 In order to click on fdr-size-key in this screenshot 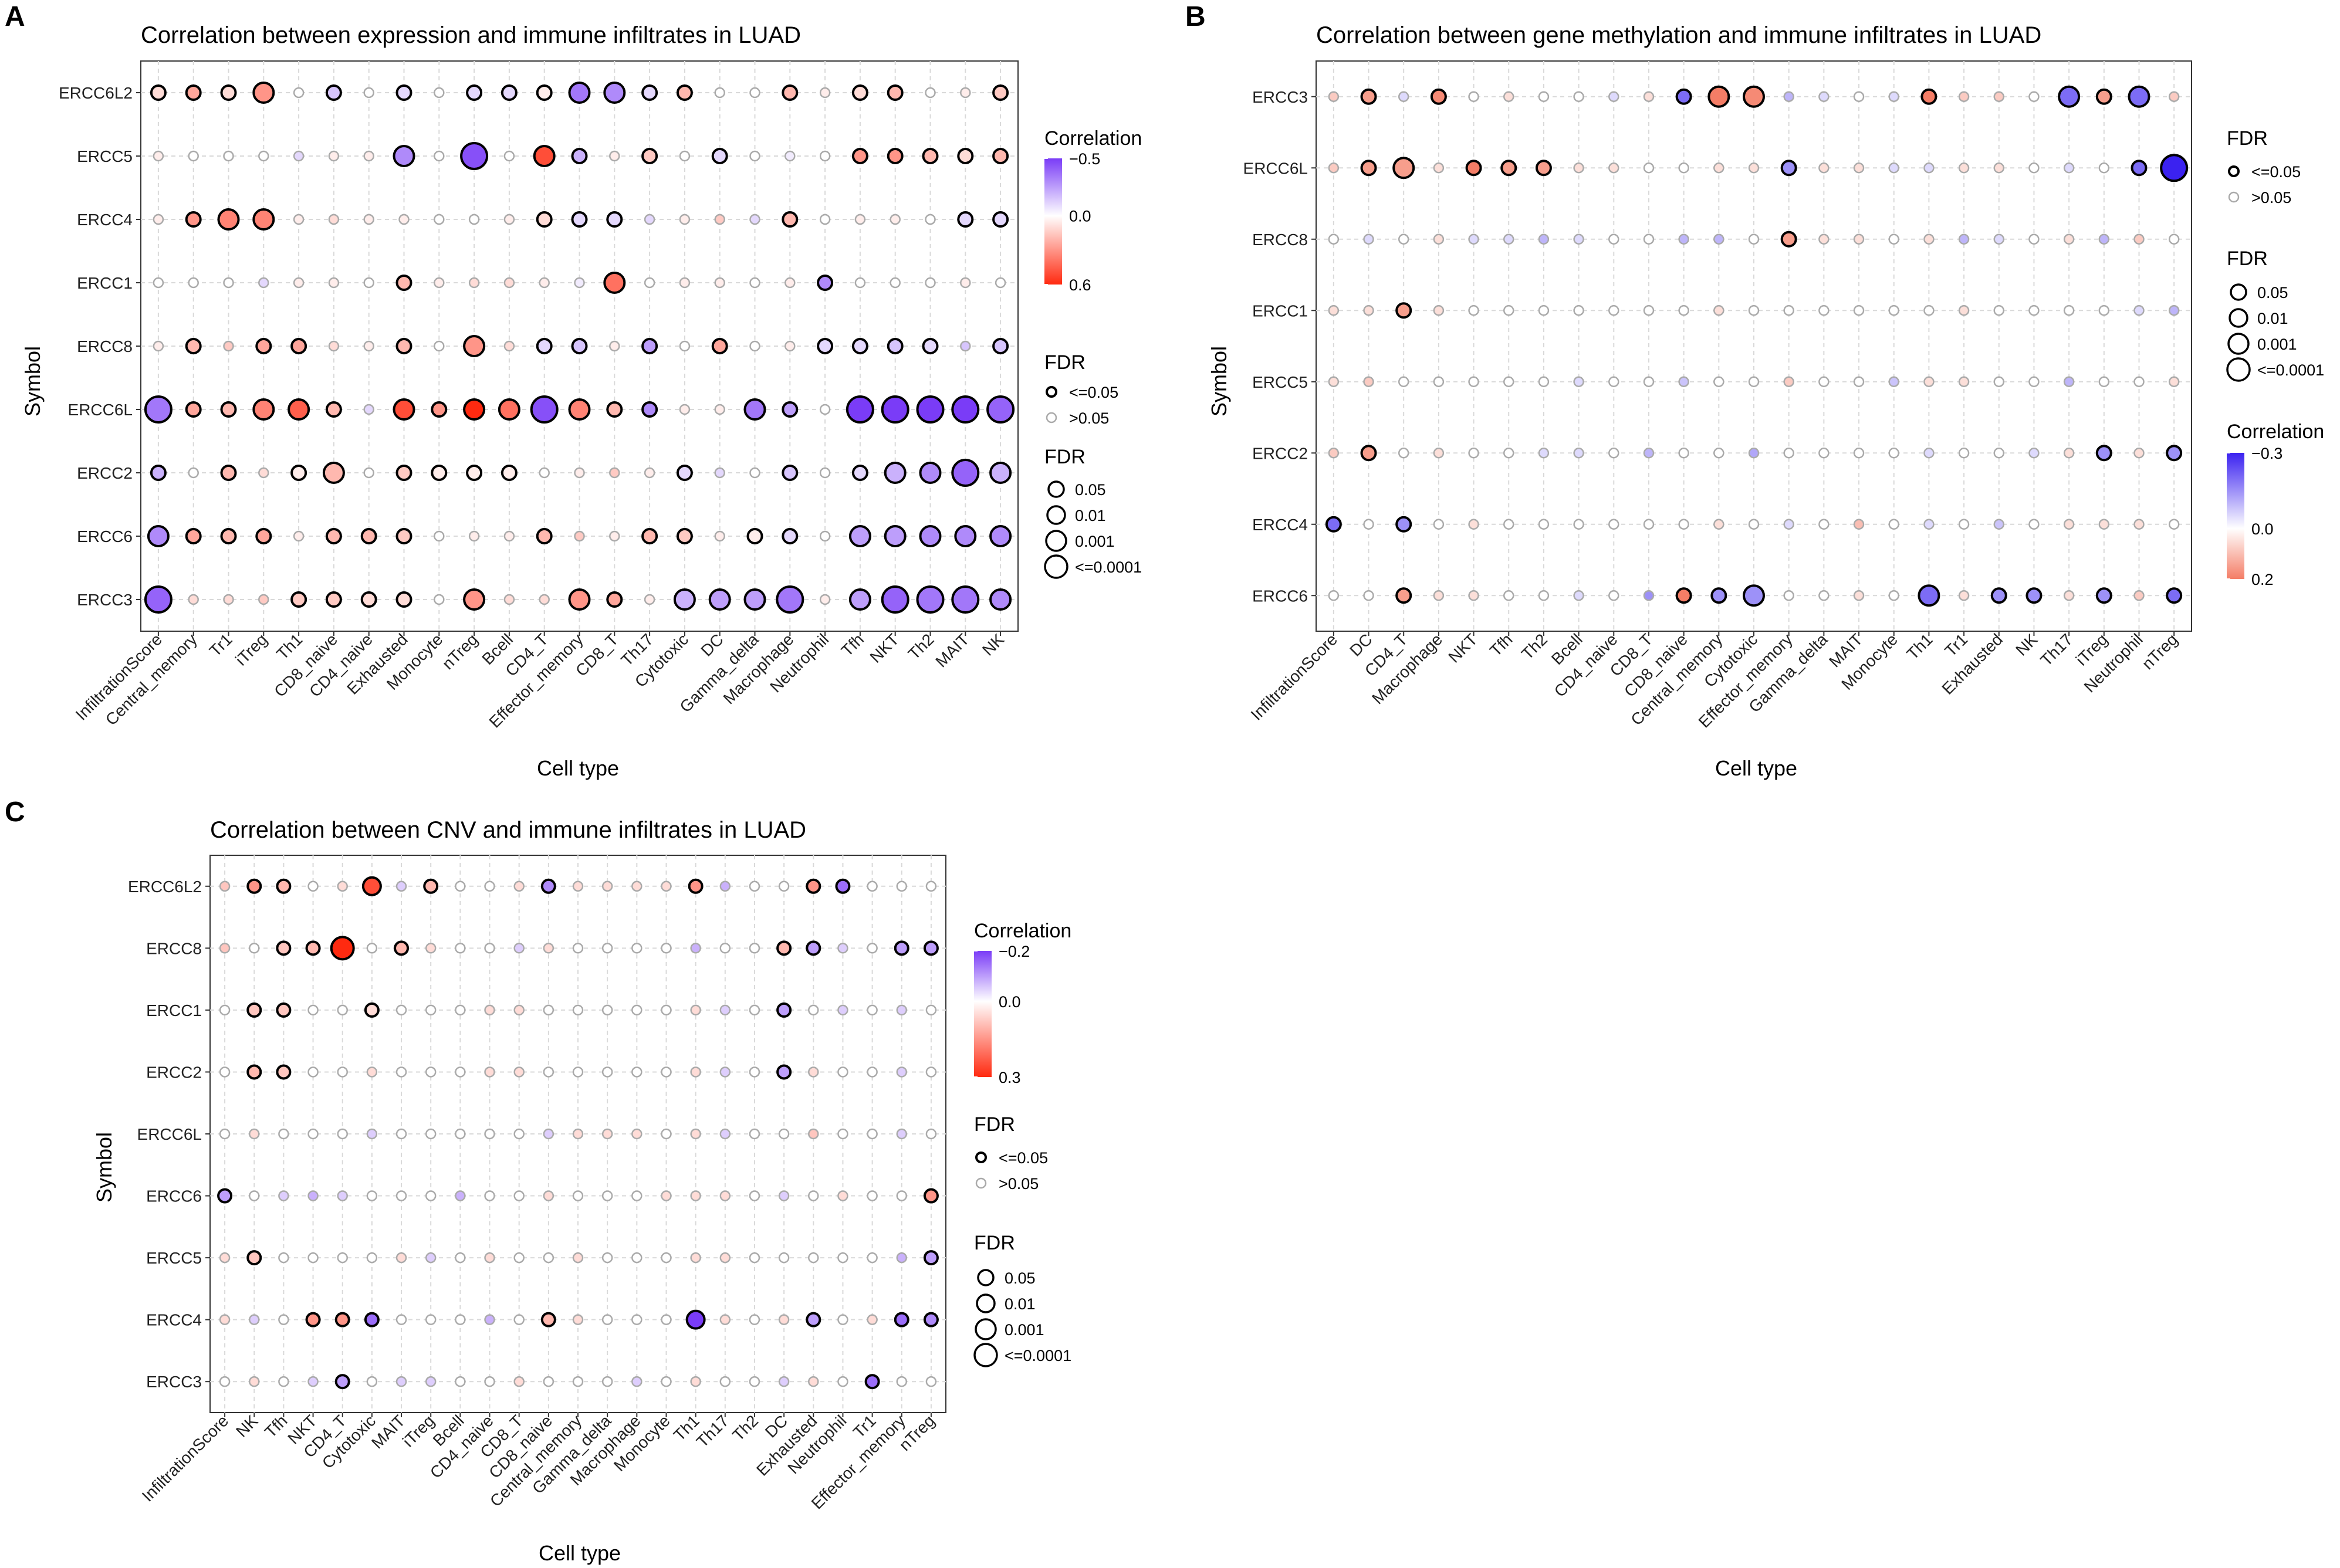, I will do `click(1056, 489)`.